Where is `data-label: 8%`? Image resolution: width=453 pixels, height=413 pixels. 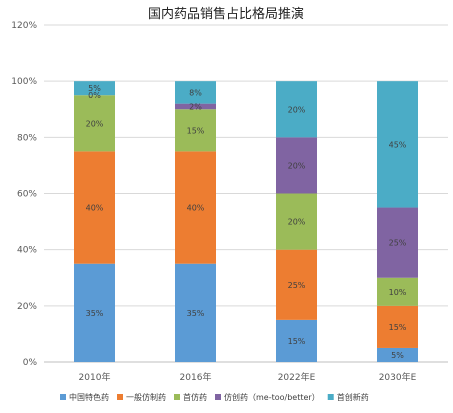 data-label: 8% is located at coordinates (195, 92).